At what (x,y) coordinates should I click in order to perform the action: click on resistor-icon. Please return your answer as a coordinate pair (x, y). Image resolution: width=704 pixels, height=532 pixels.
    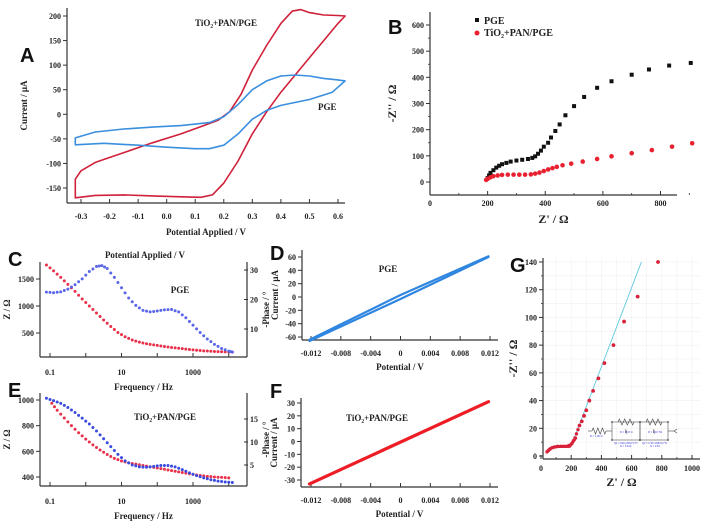
    Looking at the image, I should click on (626, 422).